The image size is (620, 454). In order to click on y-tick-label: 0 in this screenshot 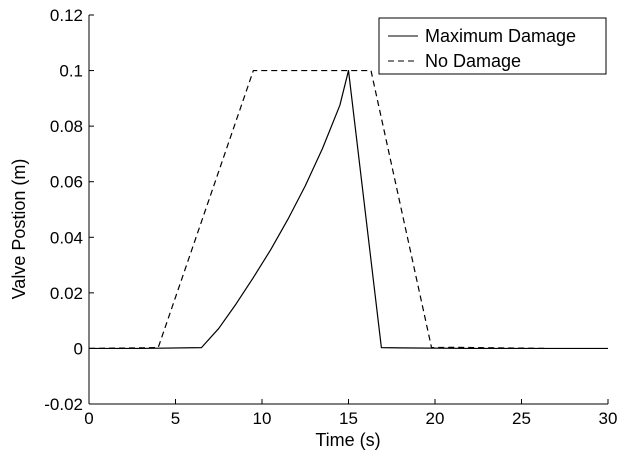, I will do `click(78, 348)`.